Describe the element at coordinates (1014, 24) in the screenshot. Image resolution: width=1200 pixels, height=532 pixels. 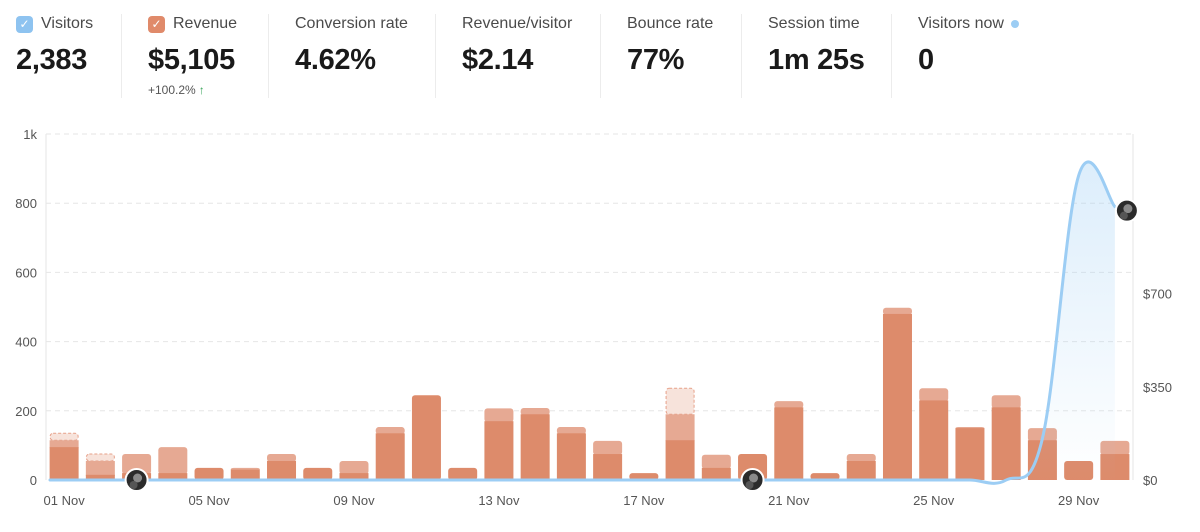
I see `live-indicator-icon` at that location.